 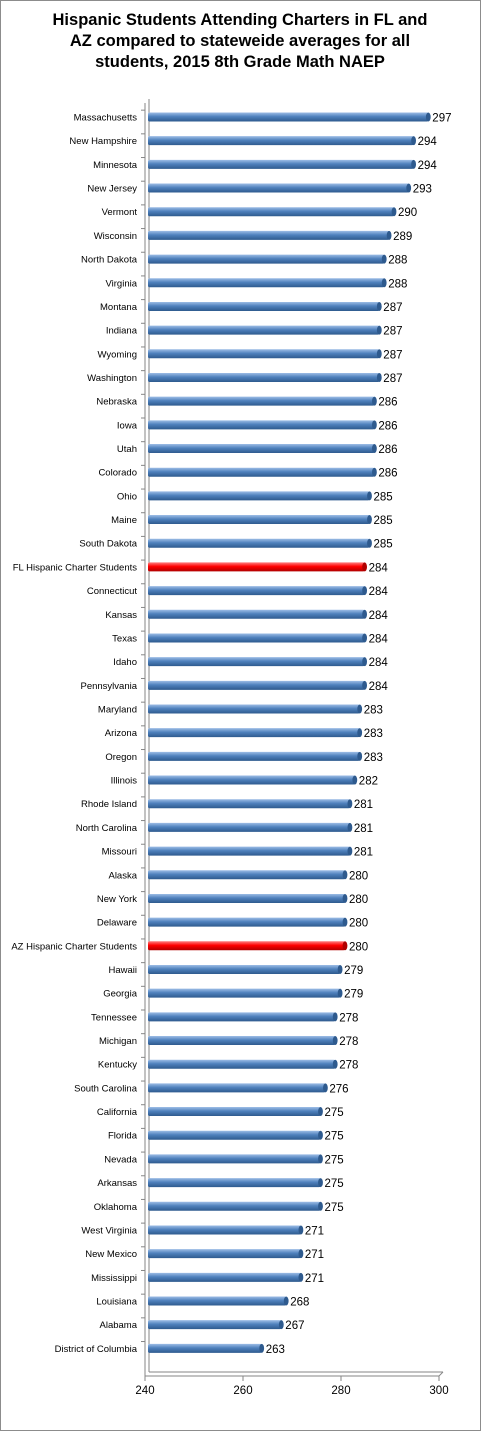 I want to click on highlight-bar, so click(x=257, y=567).